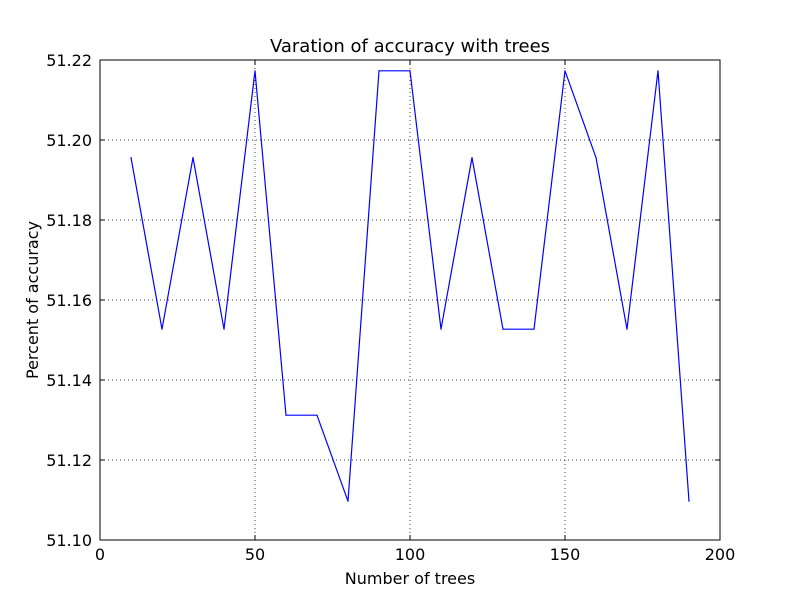 The width and height of the screenshot is (800, 600). I want to click on y-axis-label: Percent of accuracy, so click(32, 300).